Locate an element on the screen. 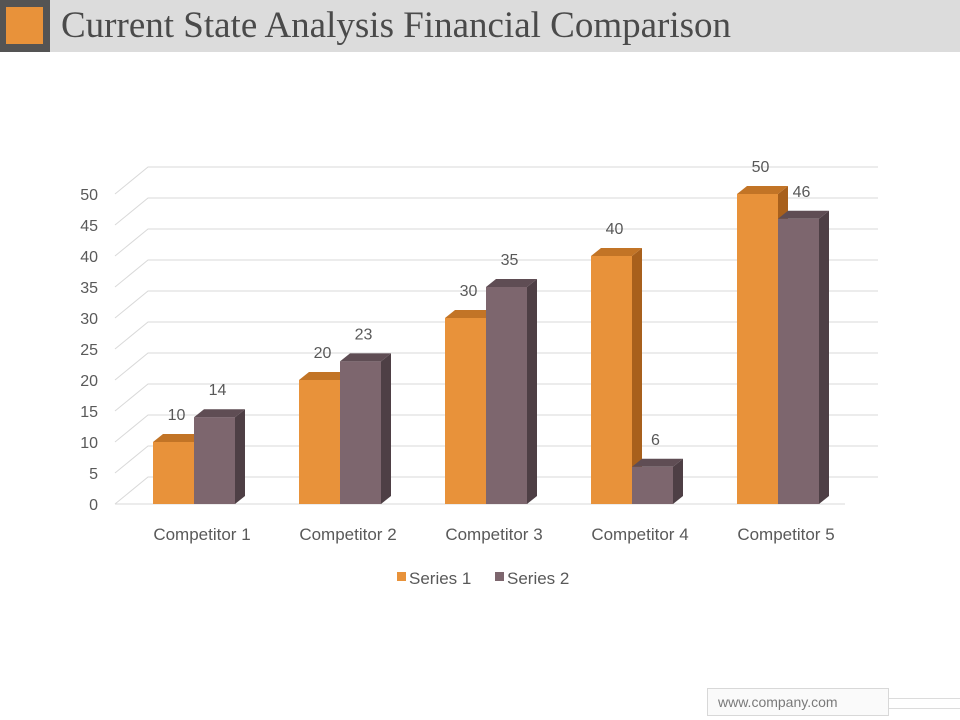  x-tick-label: Competitor 3 is located at coordinates (493, 534).